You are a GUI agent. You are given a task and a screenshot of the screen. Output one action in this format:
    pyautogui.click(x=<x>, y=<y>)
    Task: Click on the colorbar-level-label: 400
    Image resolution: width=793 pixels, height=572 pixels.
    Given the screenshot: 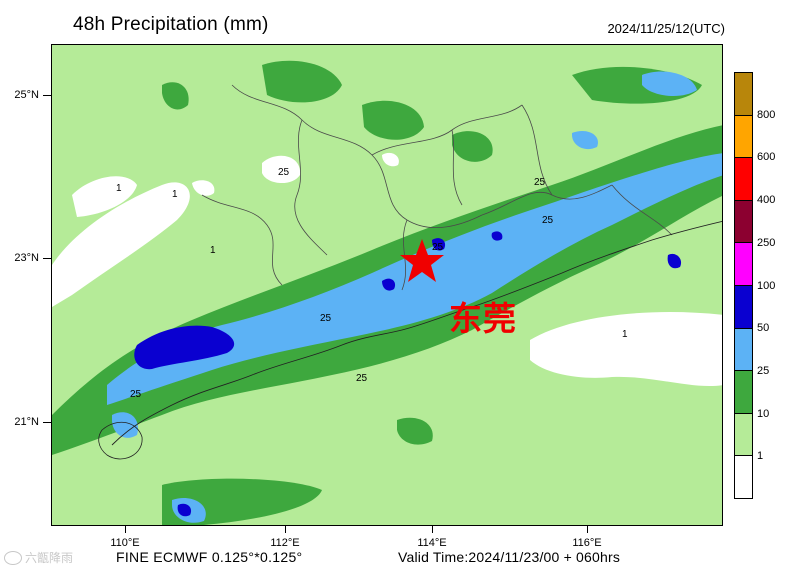 What is the action you would take?
    pyautogui.click(x=766, y=200)
    